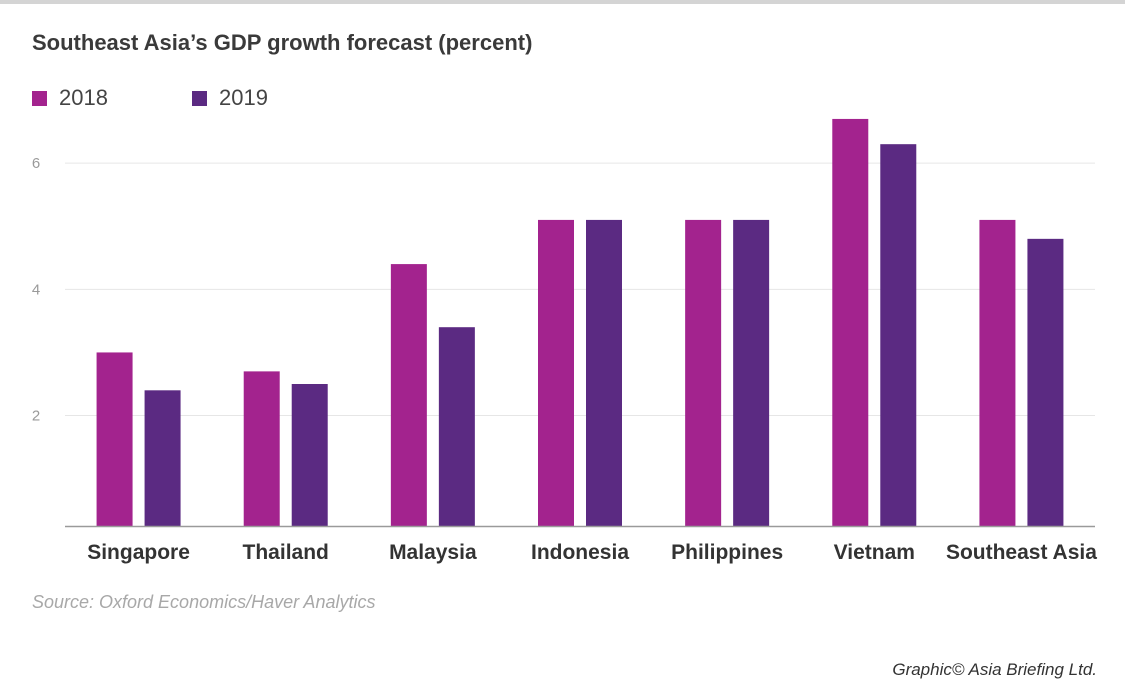 The width and height of the screenshot is (1125, 693). Describe the element at coordinates (138, 552) in the screenshot. I see `x-tick-label-singapore: Singapore` at that location.